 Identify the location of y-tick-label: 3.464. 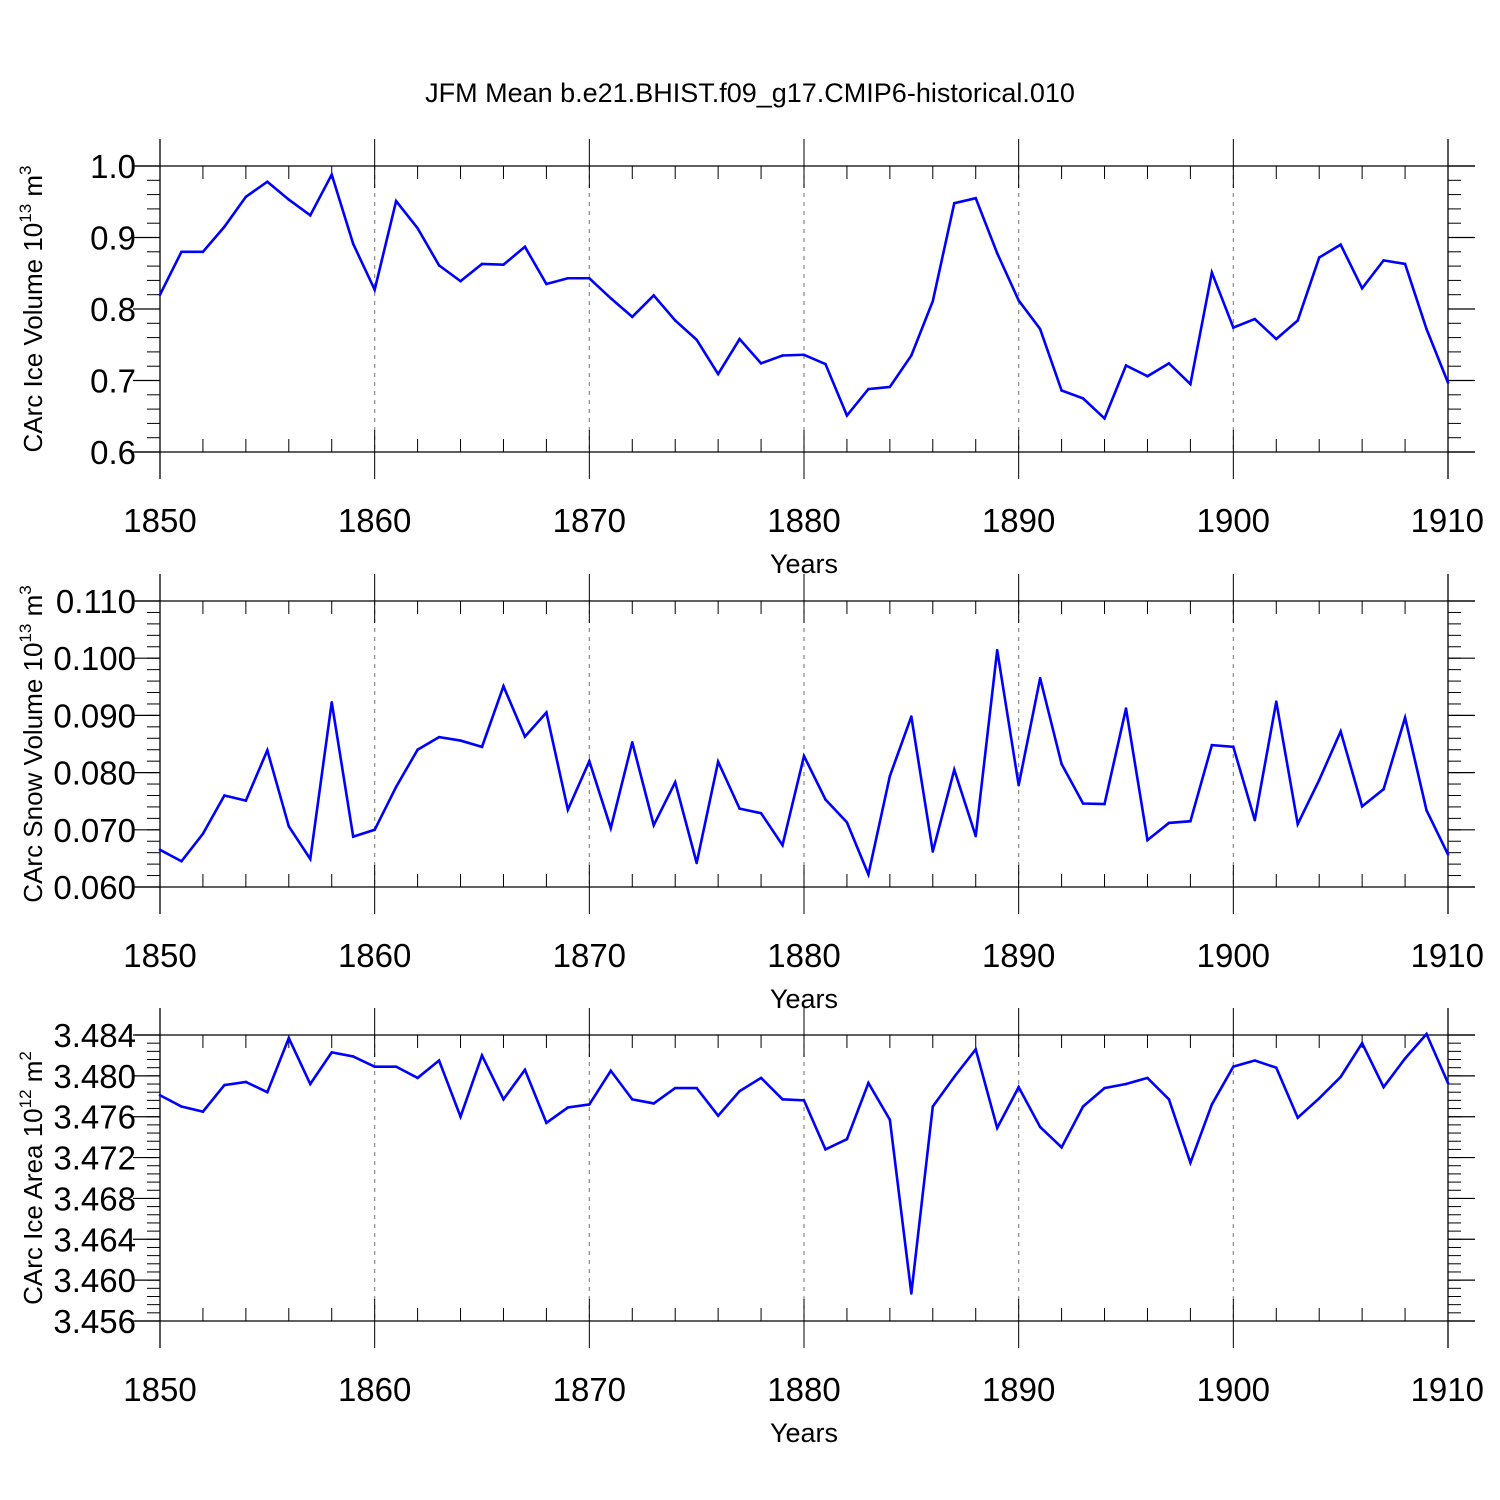
(94, 1239).